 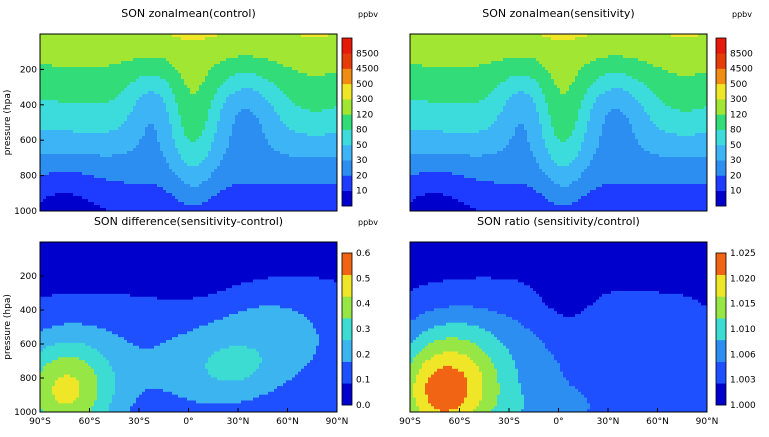 What do you see at coordinates (362, 161) in the screenshot?
I see `colorbar-label: 30` at bounding box center [362, 161].